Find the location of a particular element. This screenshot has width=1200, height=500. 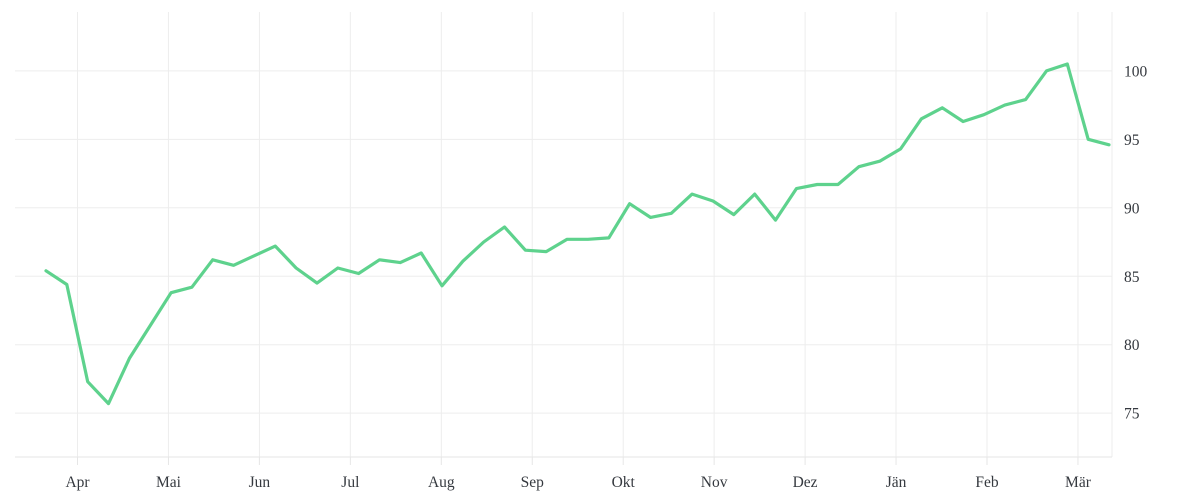

x-axis-label: Aug is located at coordinates (441, 482).